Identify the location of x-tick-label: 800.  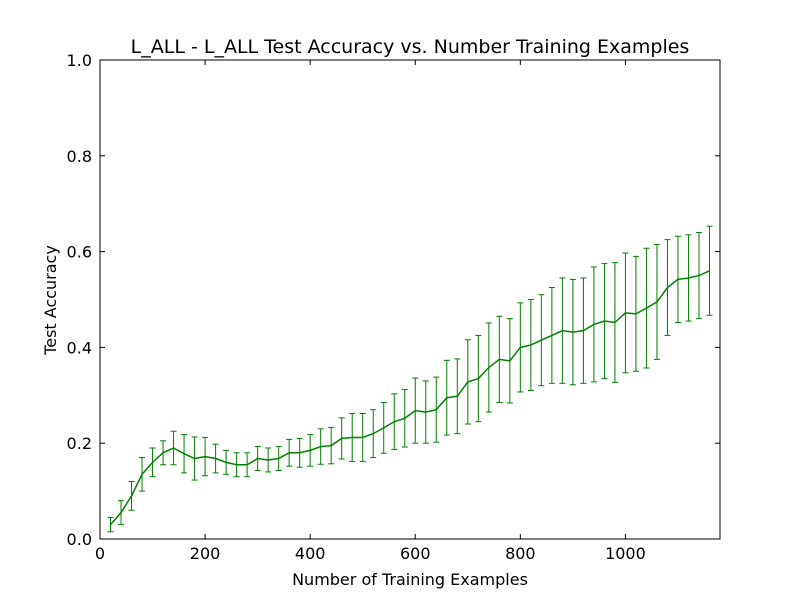
(520, 553).